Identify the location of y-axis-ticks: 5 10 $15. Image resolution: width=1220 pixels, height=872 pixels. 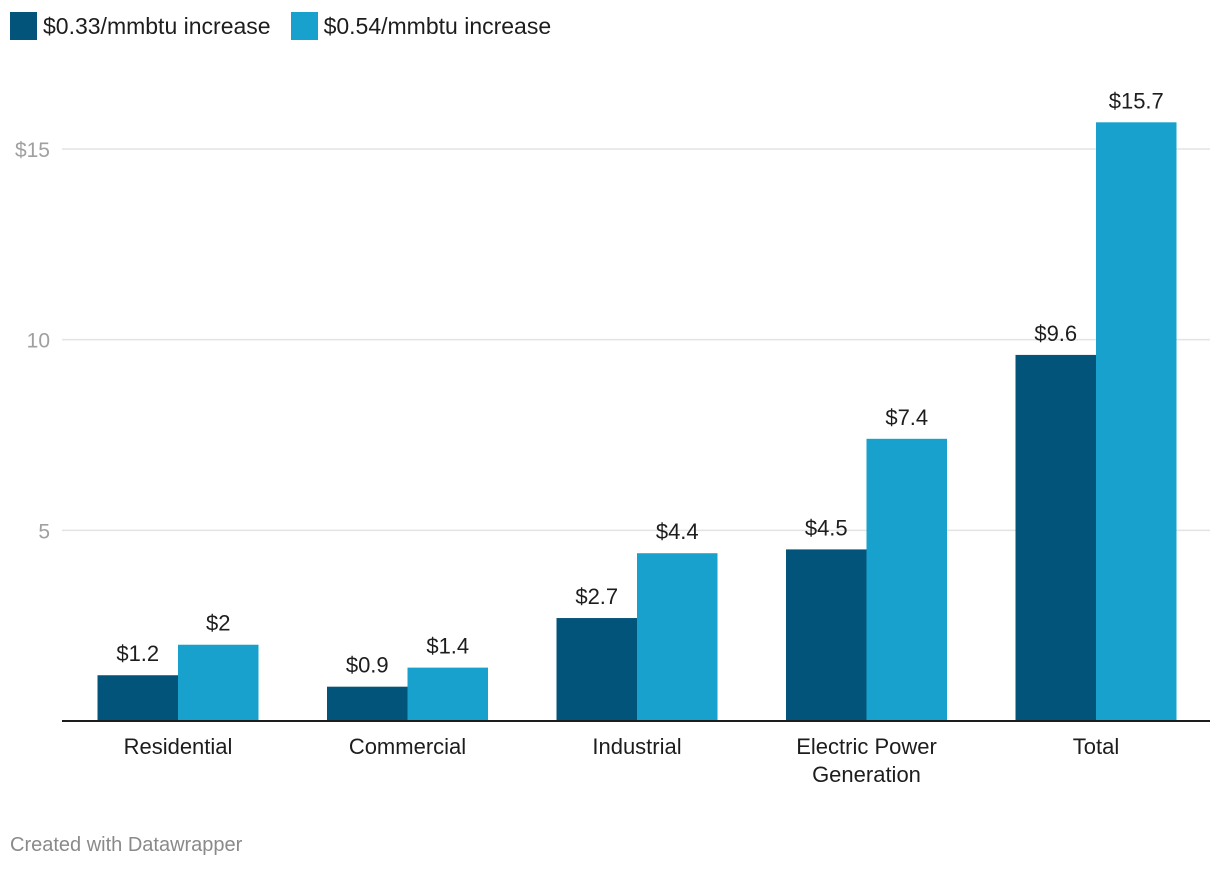
(32, 341).